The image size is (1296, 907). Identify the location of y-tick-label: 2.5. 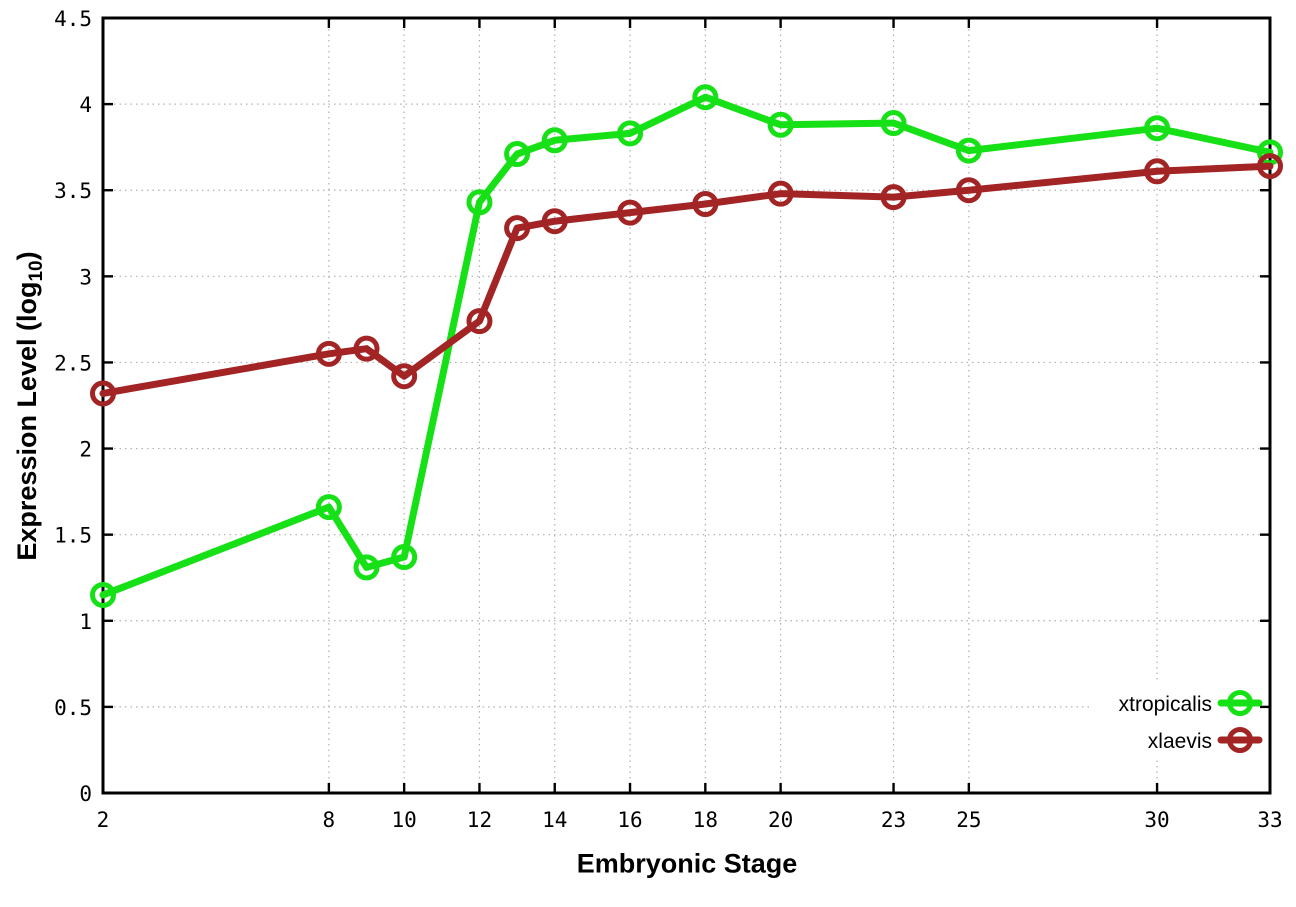
(73, 363).